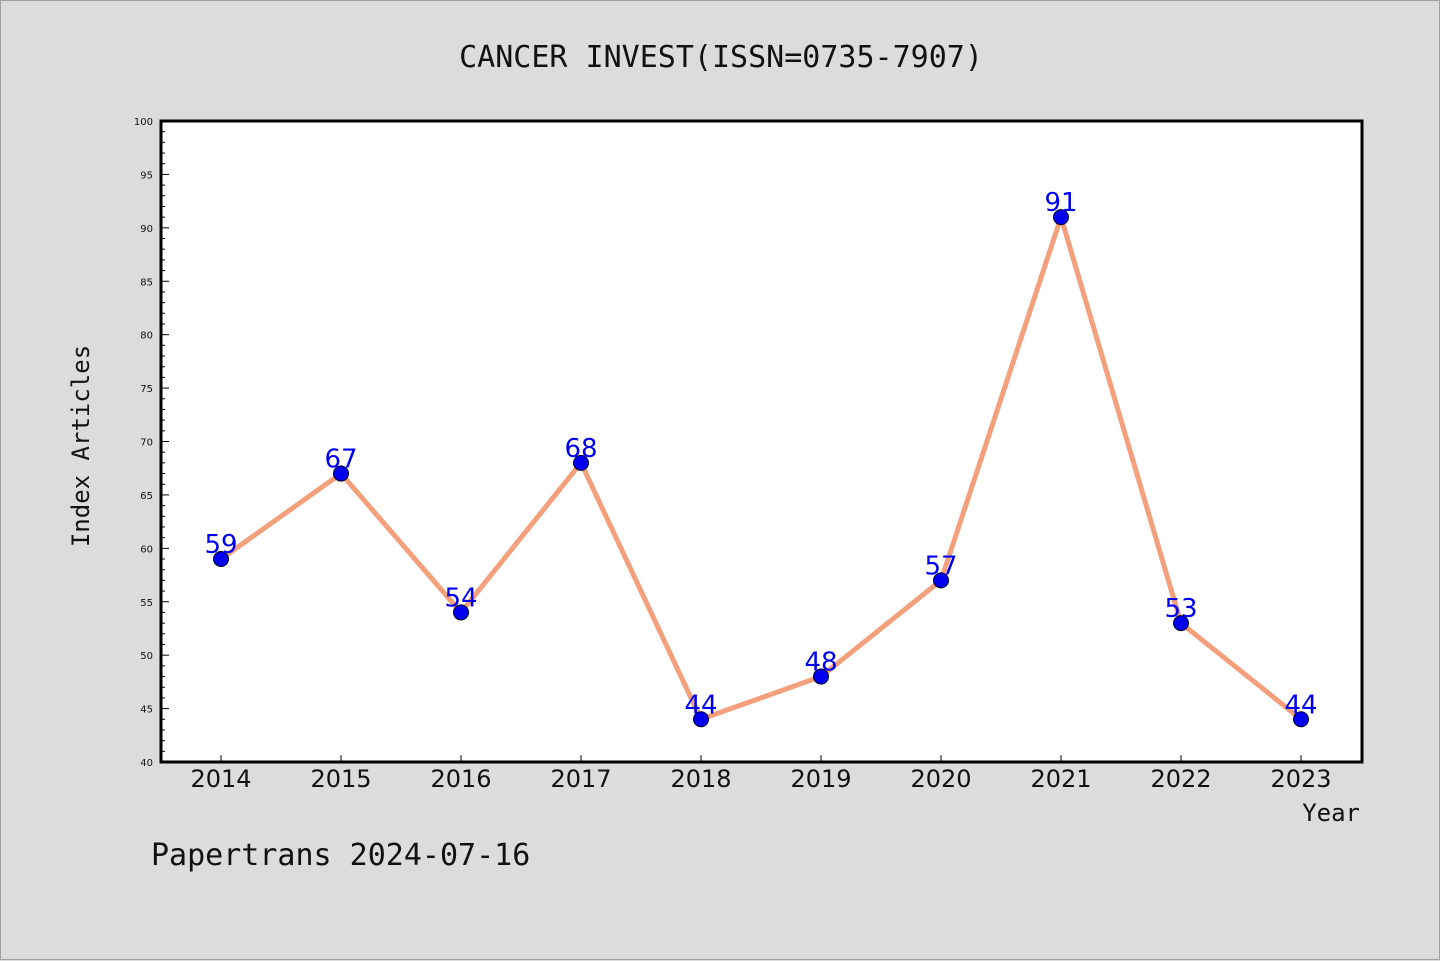 This screenshot has width=1440, height=961. I want to click on data-label: 53, so click(1180, 609).